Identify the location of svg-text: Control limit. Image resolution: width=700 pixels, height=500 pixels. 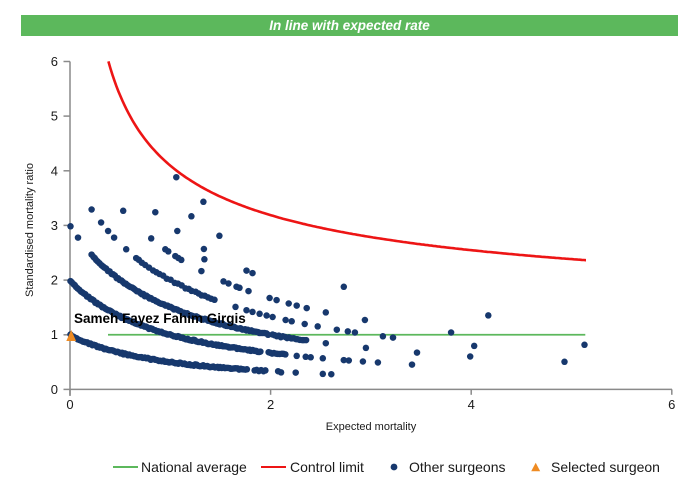
(327, 467).